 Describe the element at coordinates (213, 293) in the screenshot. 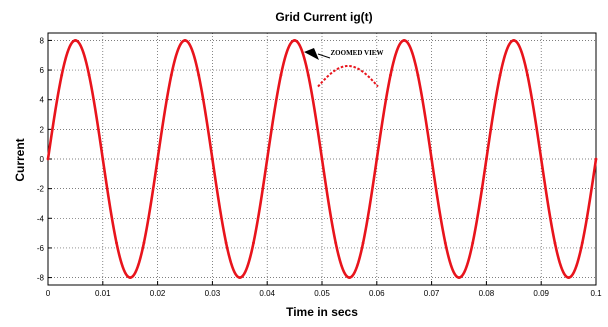

I see `x-tick-label: 0.03` at that location.